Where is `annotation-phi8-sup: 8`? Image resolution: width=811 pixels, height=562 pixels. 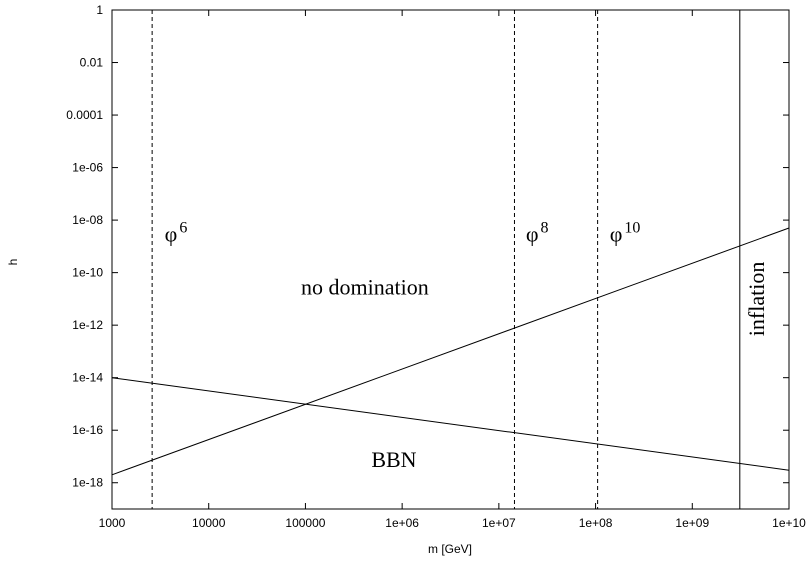
annotation-phi8-sup: 8 is located at coordinates (545, 228).